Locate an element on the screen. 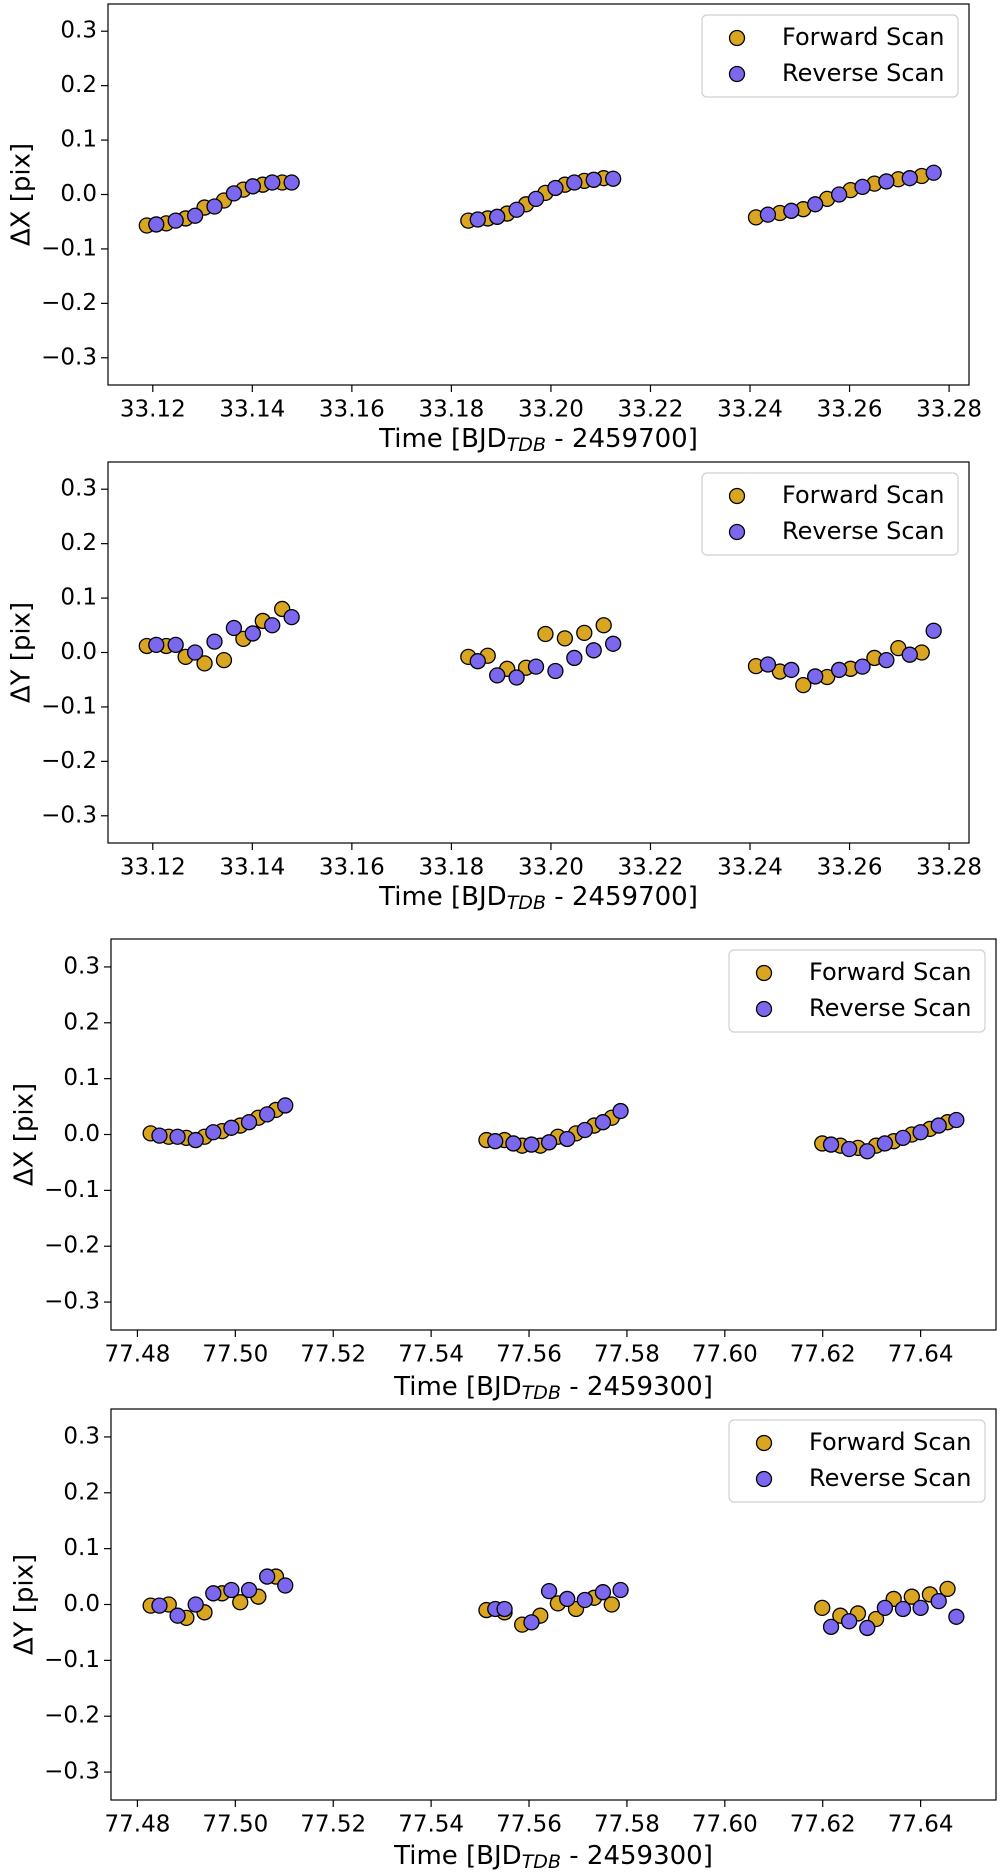  x-axis-label: Time [BJDTDB - 2459300] is located at coordinates (553, 1388).